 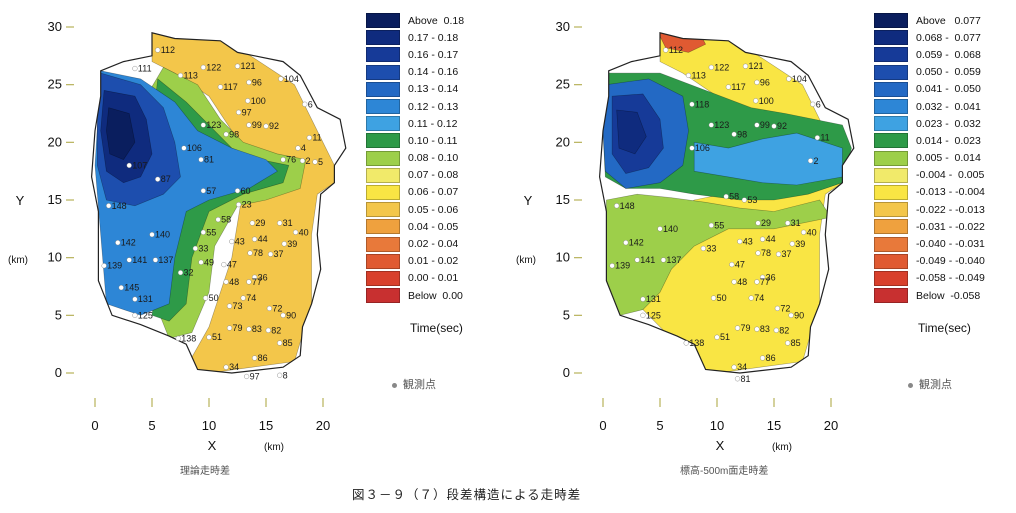 I want to click on legend-entry: 0.068 - 0.077, so click(x=929, y=37).